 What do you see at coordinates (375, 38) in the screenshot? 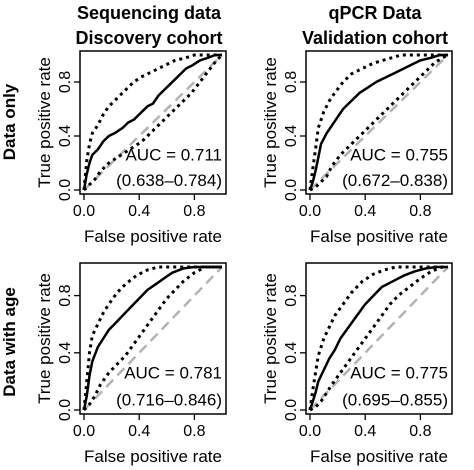
I see `column-title-2-line-2: Validation cohort` at bounding box center [375, 38].